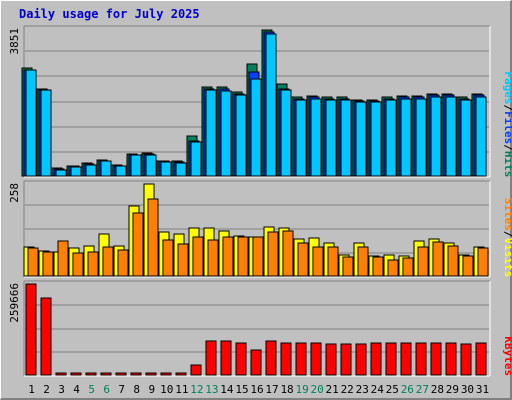 This screenshot has width=512, height=400. What do you see at coordinates (362, 389) in the screenshot?
I see `x-label-day-23: 23` at bounding box center [362, 389].